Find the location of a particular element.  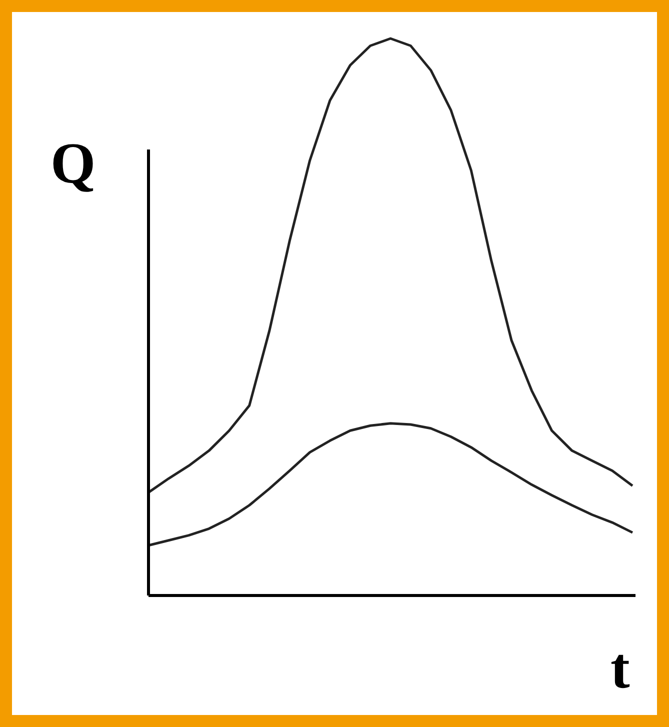

y-axis-title: Q is located at coordinates (73, 163).